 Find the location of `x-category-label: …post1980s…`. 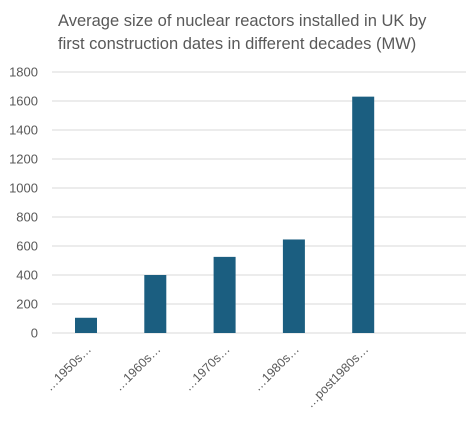

x-category-label: …post1980s… is located at coordinates (337, 376).